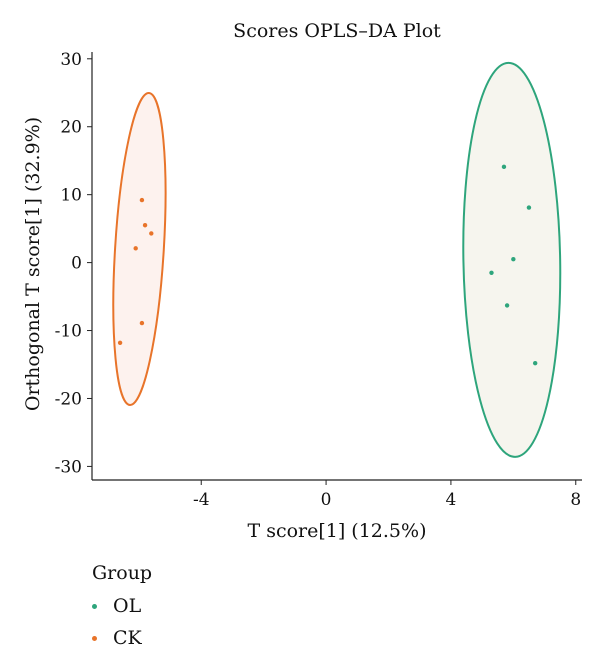 Image resolution: width=600 pixels, height=666 pixels. Describe the element at coordinates (336, 531) in the screenshot. I see `x-axis-label: T score[1] (12.5%)` at that location.